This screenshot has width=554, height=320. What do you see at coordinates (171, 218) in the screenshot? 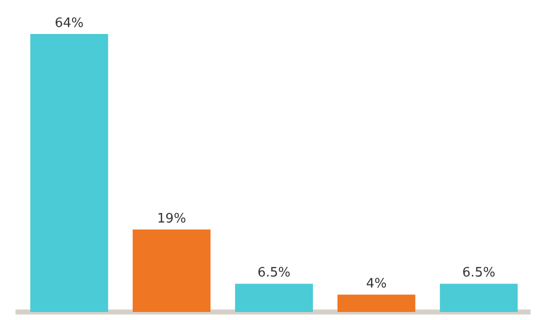
I see `data-label: 19%` at bounding box center [171, 218].